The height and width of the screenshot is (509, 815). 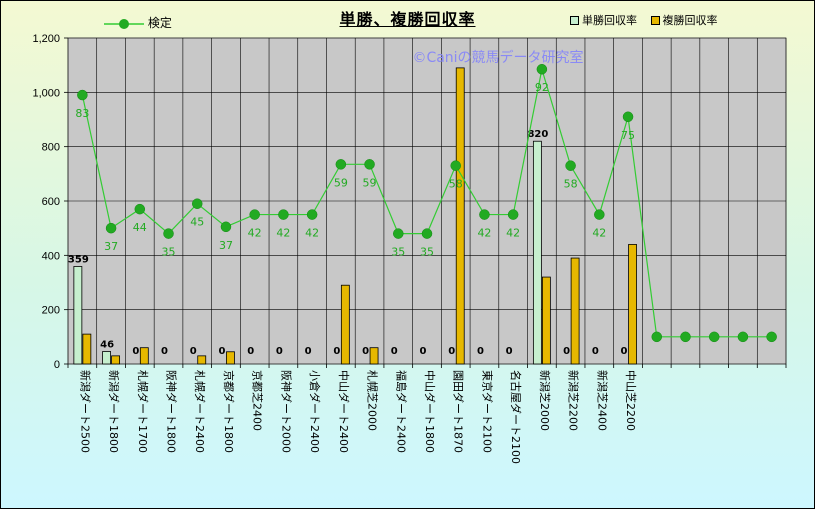 What do you see at coordinates (138, 22) in the screenshot?
I see `legend-line: 検定` at bounding box center [138, 22].